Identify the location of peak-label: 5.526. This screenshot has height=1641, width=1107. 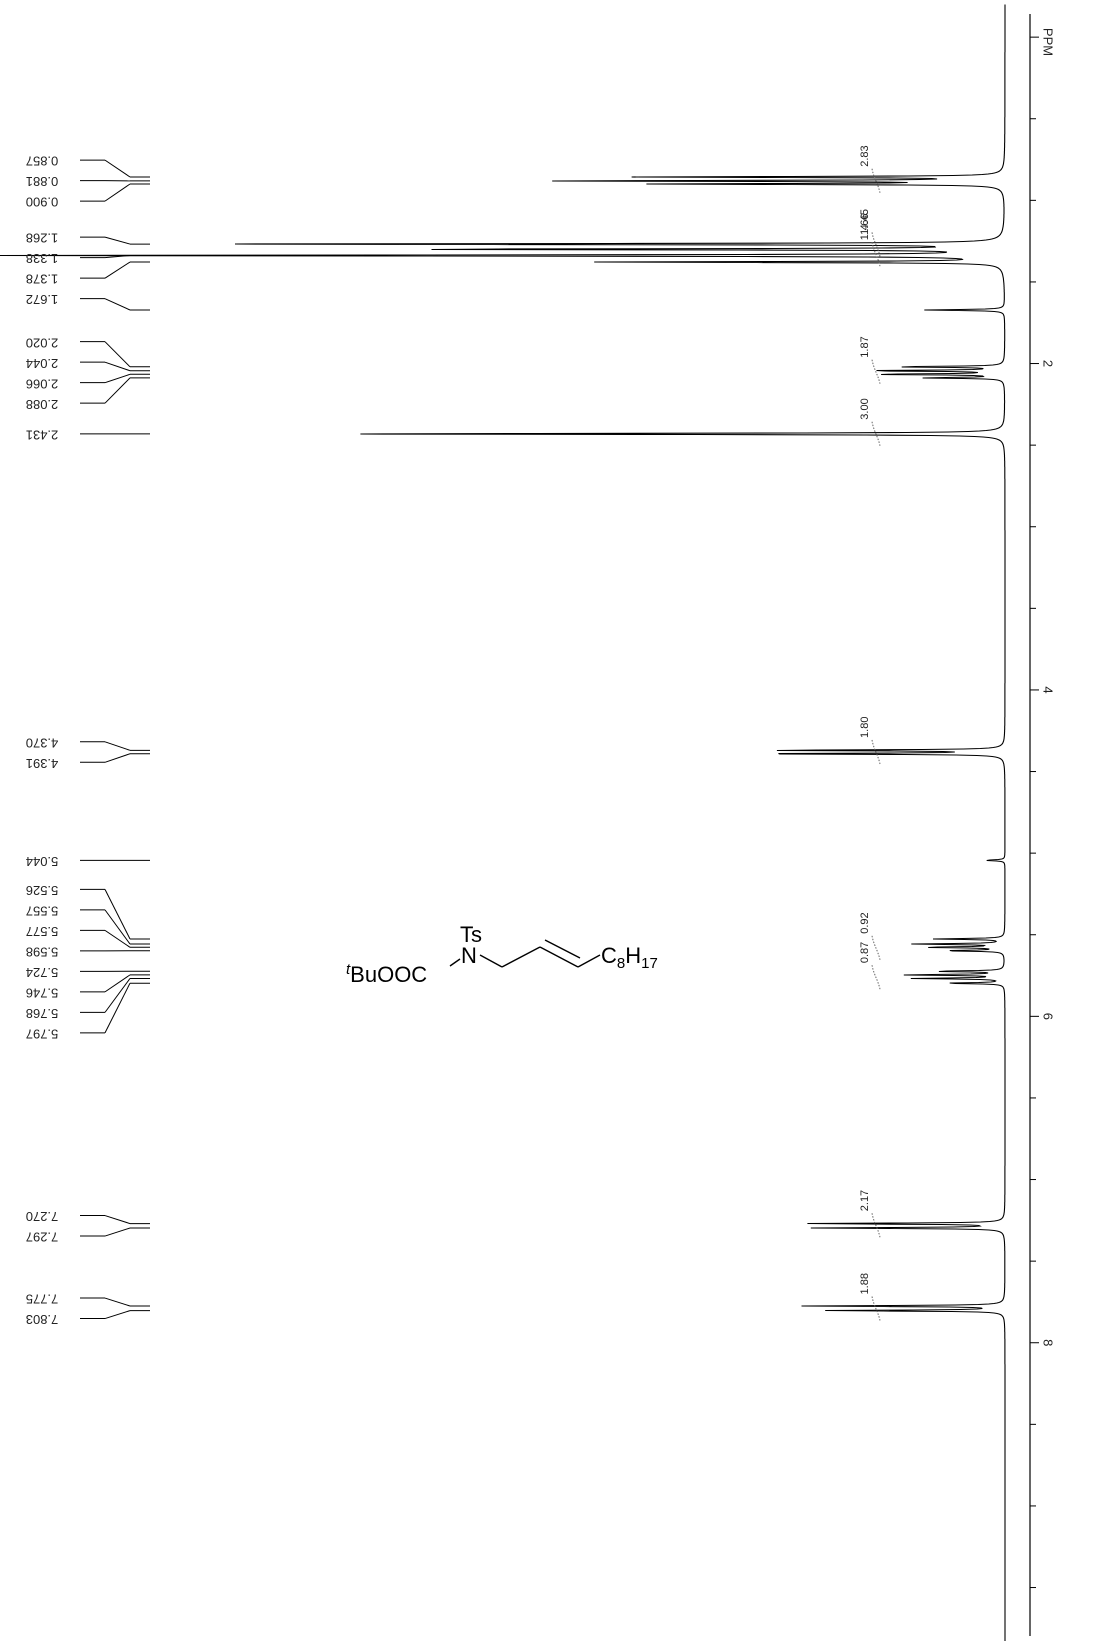
(42, 890).